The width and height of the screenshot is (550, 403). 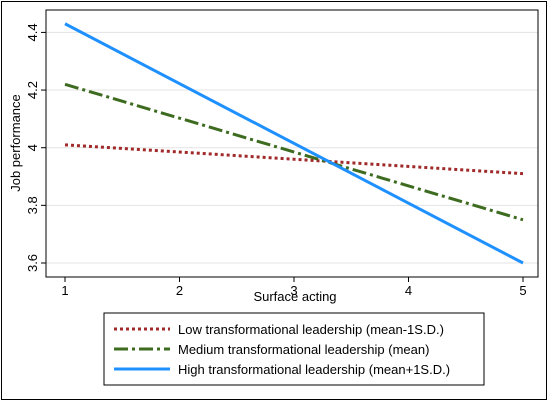 I want to click on y-axis: 3.6 3.8 4 4.2 4.4, so click(x=35, y=147).